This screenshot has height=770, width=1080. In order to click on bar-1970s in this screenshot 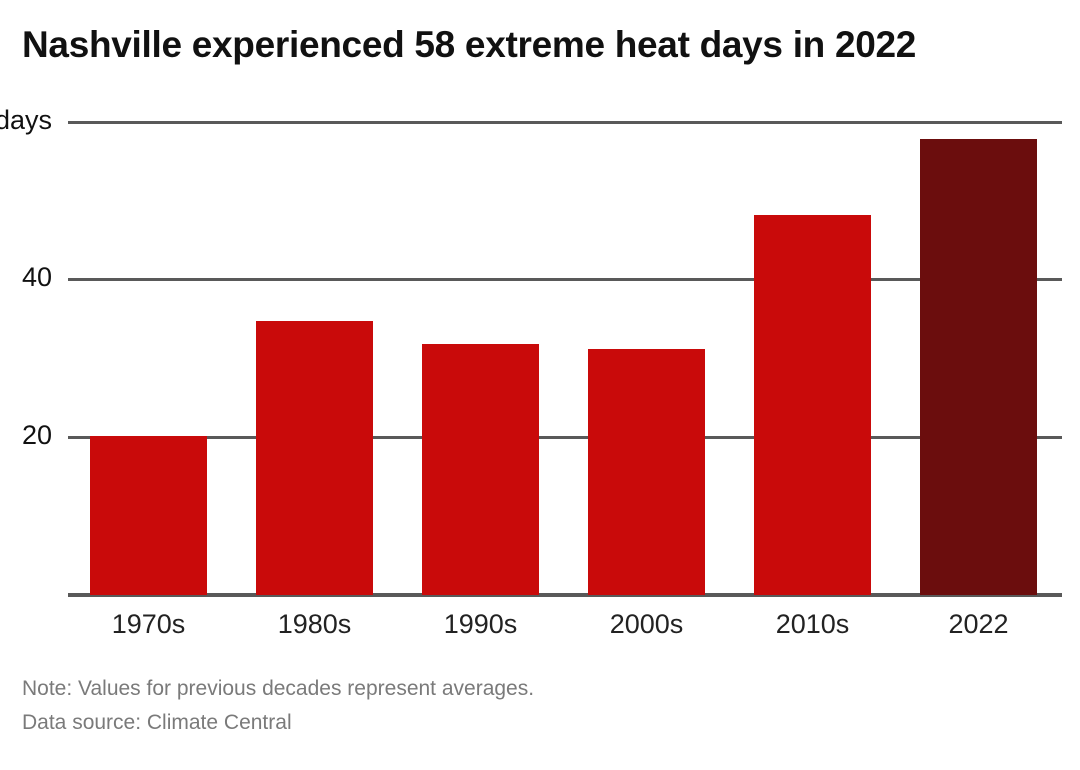, I will do `click(148, 515)`.